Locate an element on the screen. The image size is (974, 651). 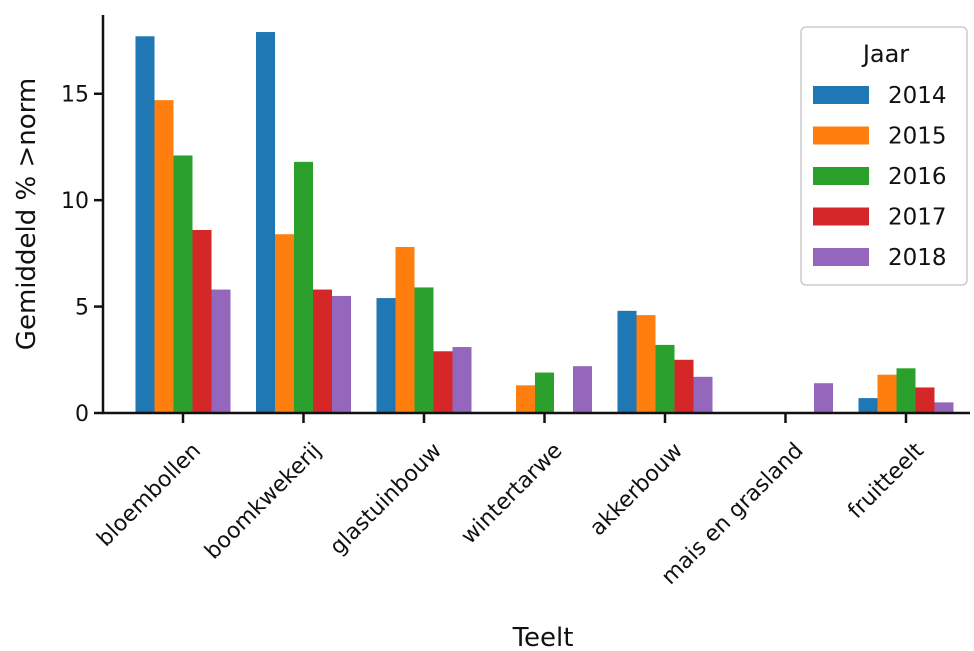
bar-2017-boomkwekerij is located at coordinates (322, 351).